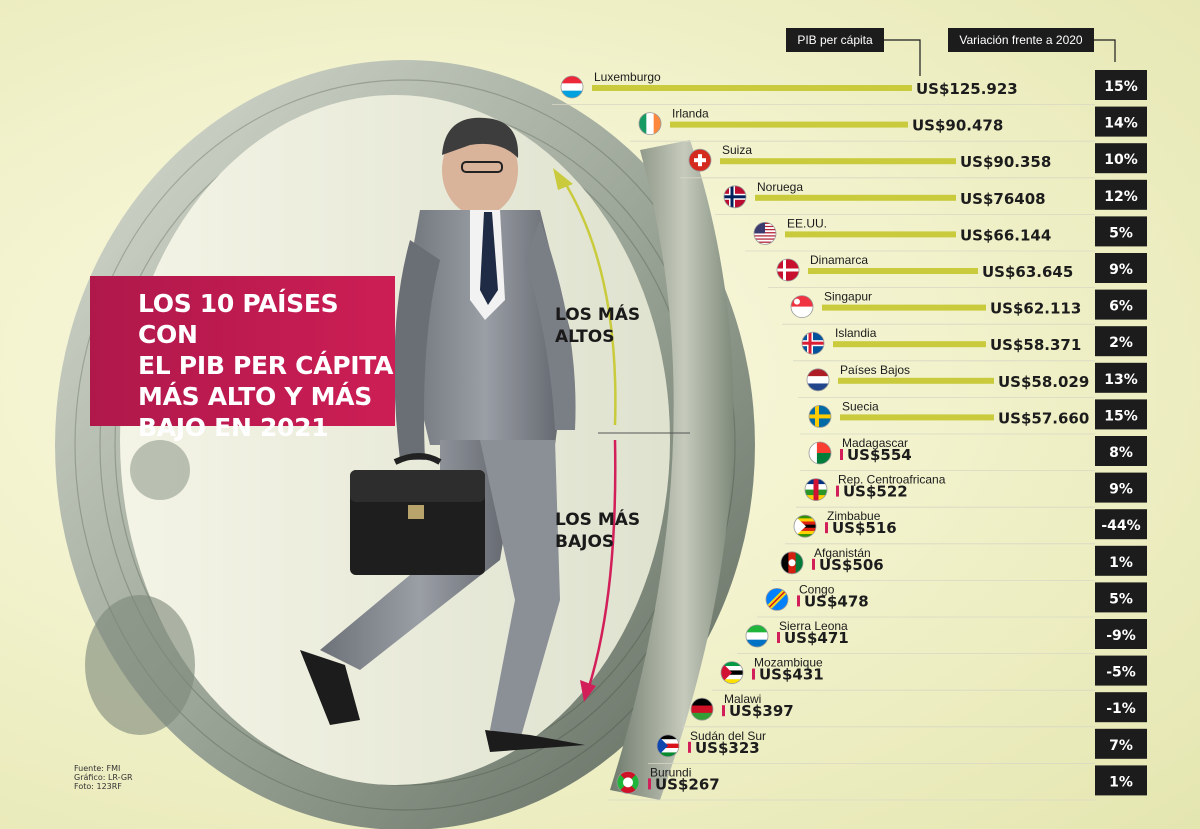 The height and width of the screenshot is (829, 1200). What do you see at coordinates (788, 270) in the screenshot?
I see `flag-denmark-icon` at bounding box center [788, 270].